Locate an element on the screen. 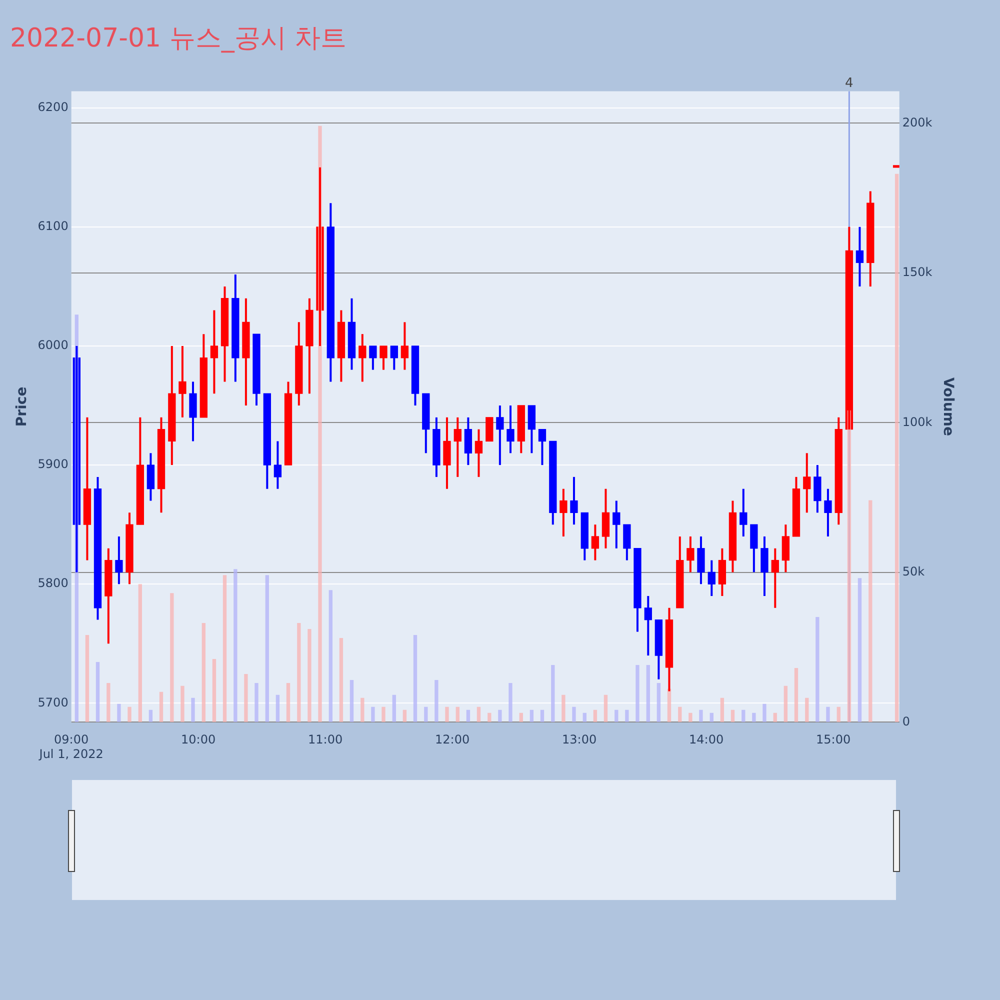 The height and width of the screenshot is (1000, 1000). chart-title: 2022-07-01 뉴스_공시 차트 is located at coordinates (178, 38).